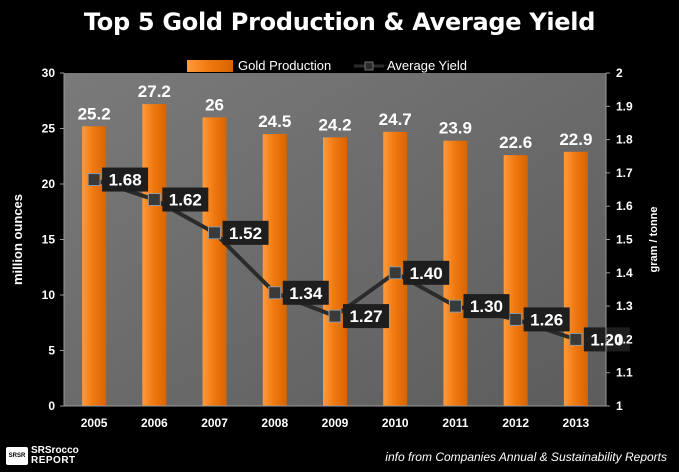  Describe the element at coordinates (335, 423) in the screenshot. I see `x-tick-label: 2009` at that location.